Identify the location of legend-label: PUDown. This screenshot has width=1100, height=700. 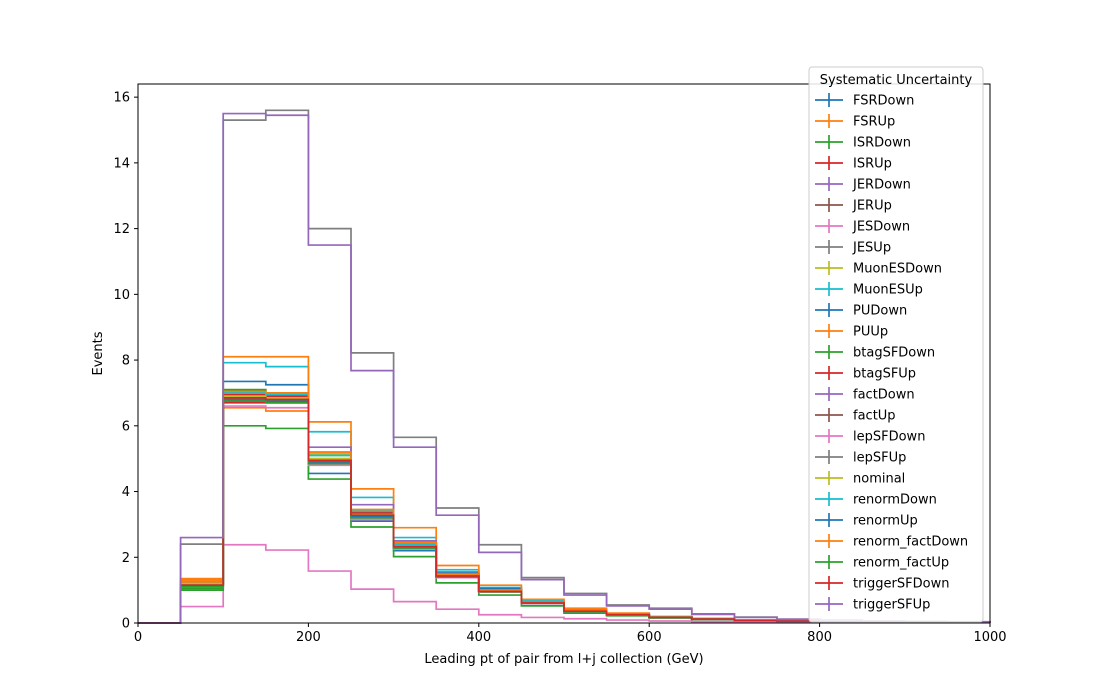
(880, 311).